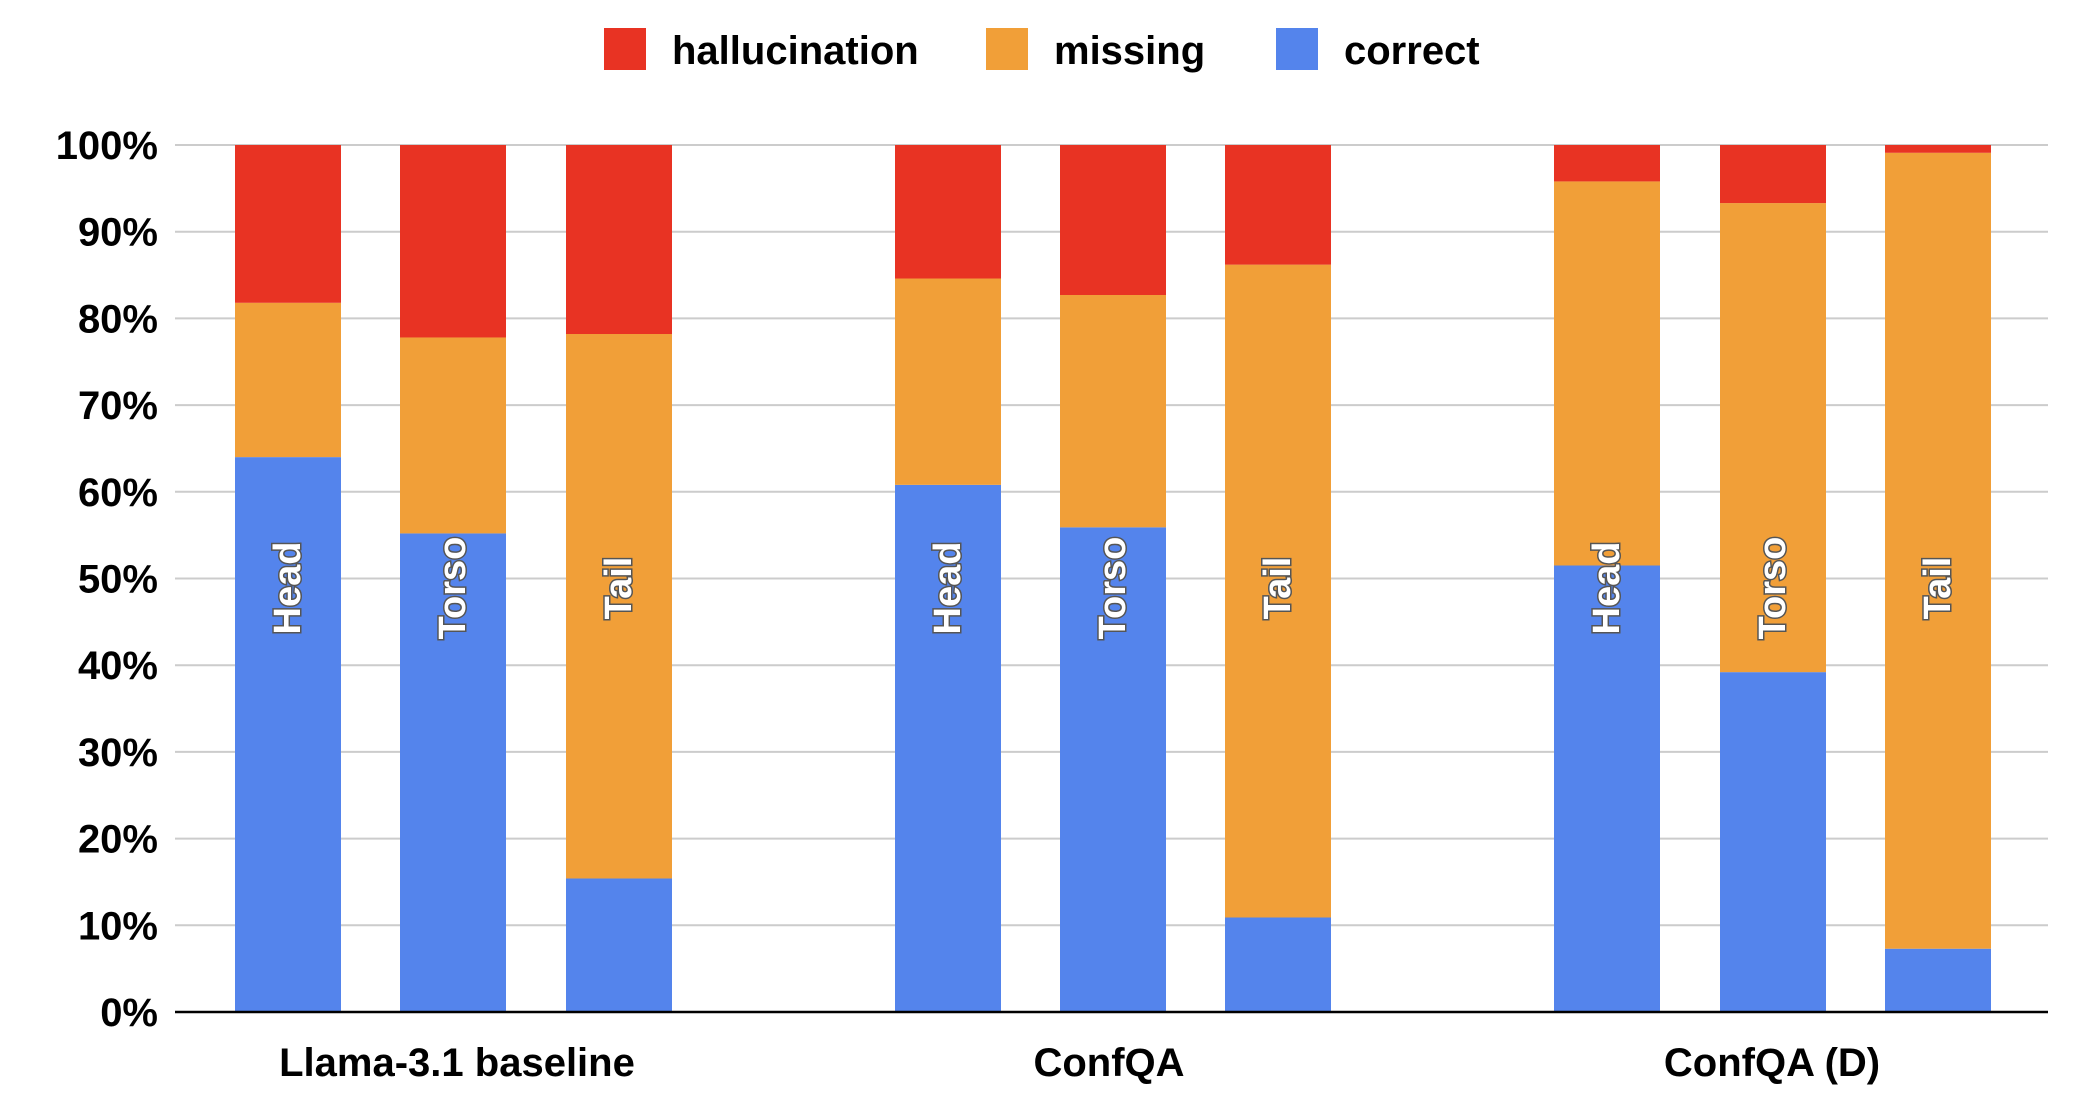 This screenshot has height=1118, width=2084. What do you see at coordinates (625, 49) in the screenshot?
I see `legend-swatch-hallucination` at bounding box center [625, 49].